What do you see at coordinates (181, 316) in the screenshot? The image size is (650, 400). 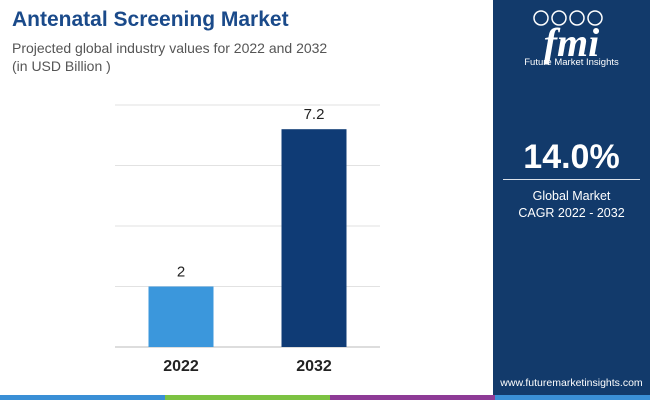 I see `bar-2022` at bounding box center [181, 316].